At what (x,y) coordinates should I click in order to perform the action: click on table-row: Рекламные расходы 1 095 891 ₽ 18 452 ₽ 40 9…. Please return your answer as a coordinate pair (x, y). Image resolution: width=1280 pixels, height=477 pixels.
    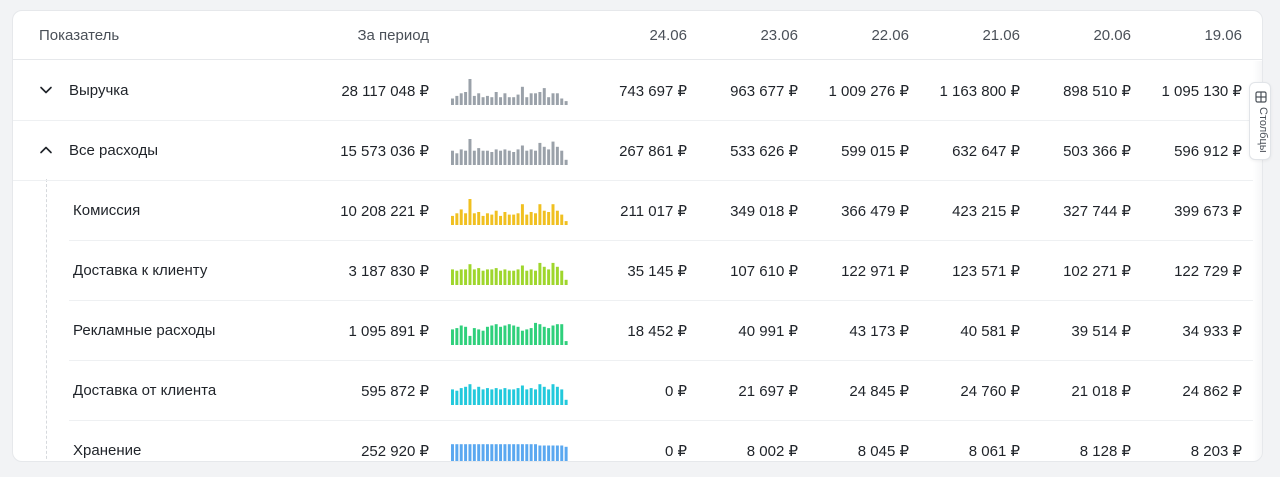
    Looking at the image, I should click on (633, 331).